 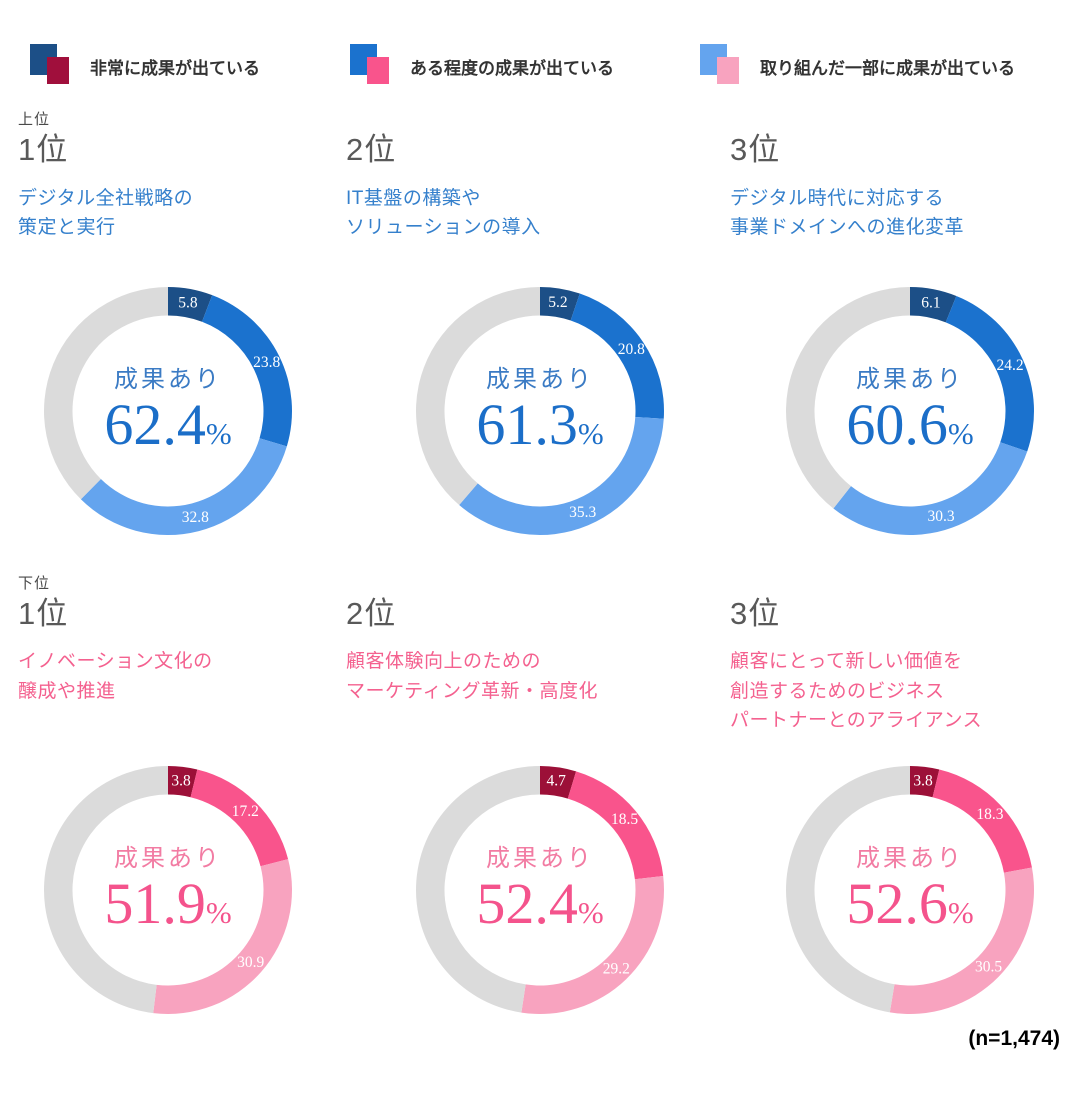 What do you see at coordinates (444, 662) in the screenshot?
I see `chart-title-line: 顧客体験向上のための` at bounding box center [444, 662].